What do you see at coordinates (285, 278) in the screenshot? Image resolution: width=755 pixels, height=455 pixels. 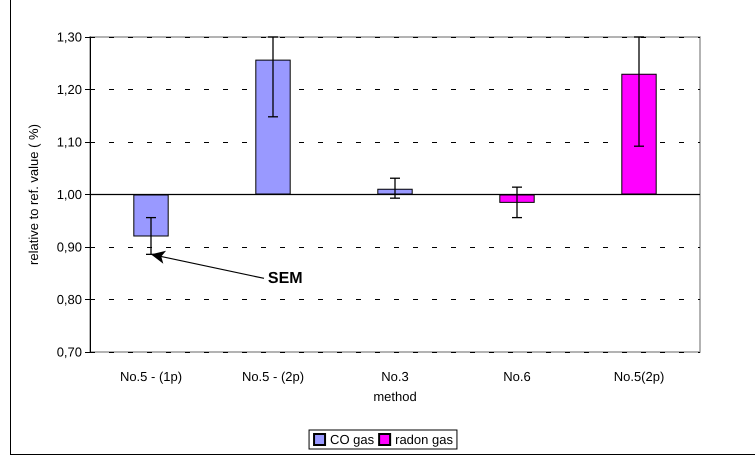 I see `annotation: SEM` at bounding box center [285, 278].